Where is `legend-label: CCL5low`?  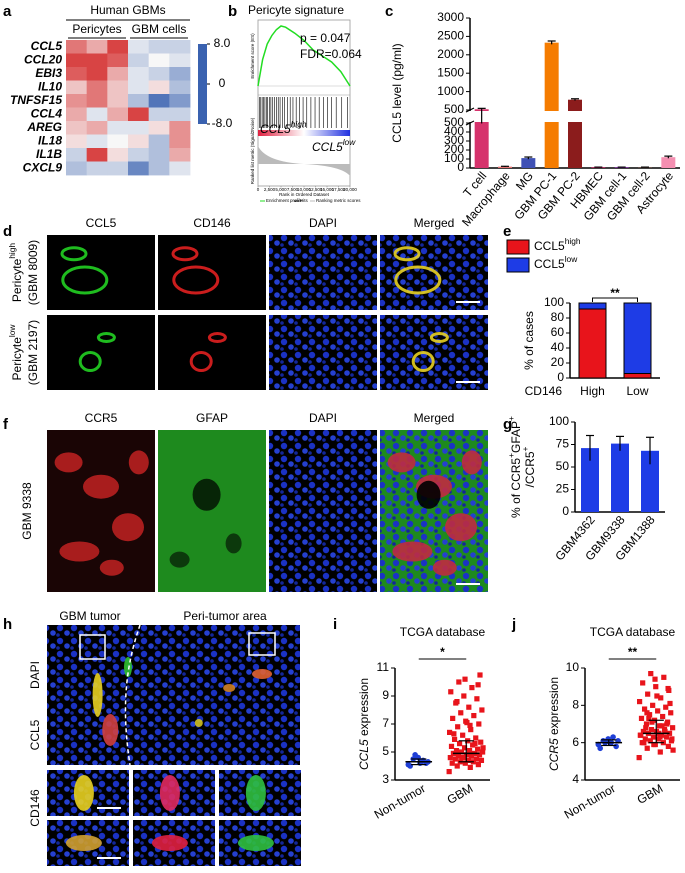 legend-label: CCL5low is located at coordinates (556, 262).